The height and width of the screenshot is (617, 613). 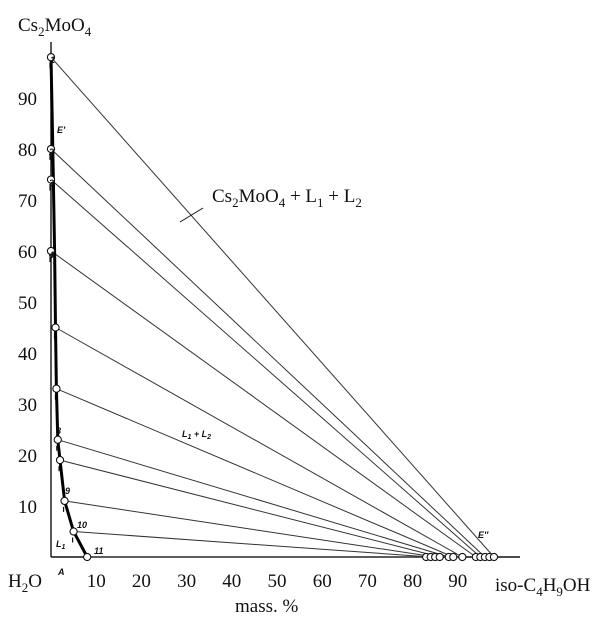 What do you see at coordinates (543, 587) in the screenshot?
I see `corner-label-right: iso-C4H9OH` at bounding box center [543, 587].